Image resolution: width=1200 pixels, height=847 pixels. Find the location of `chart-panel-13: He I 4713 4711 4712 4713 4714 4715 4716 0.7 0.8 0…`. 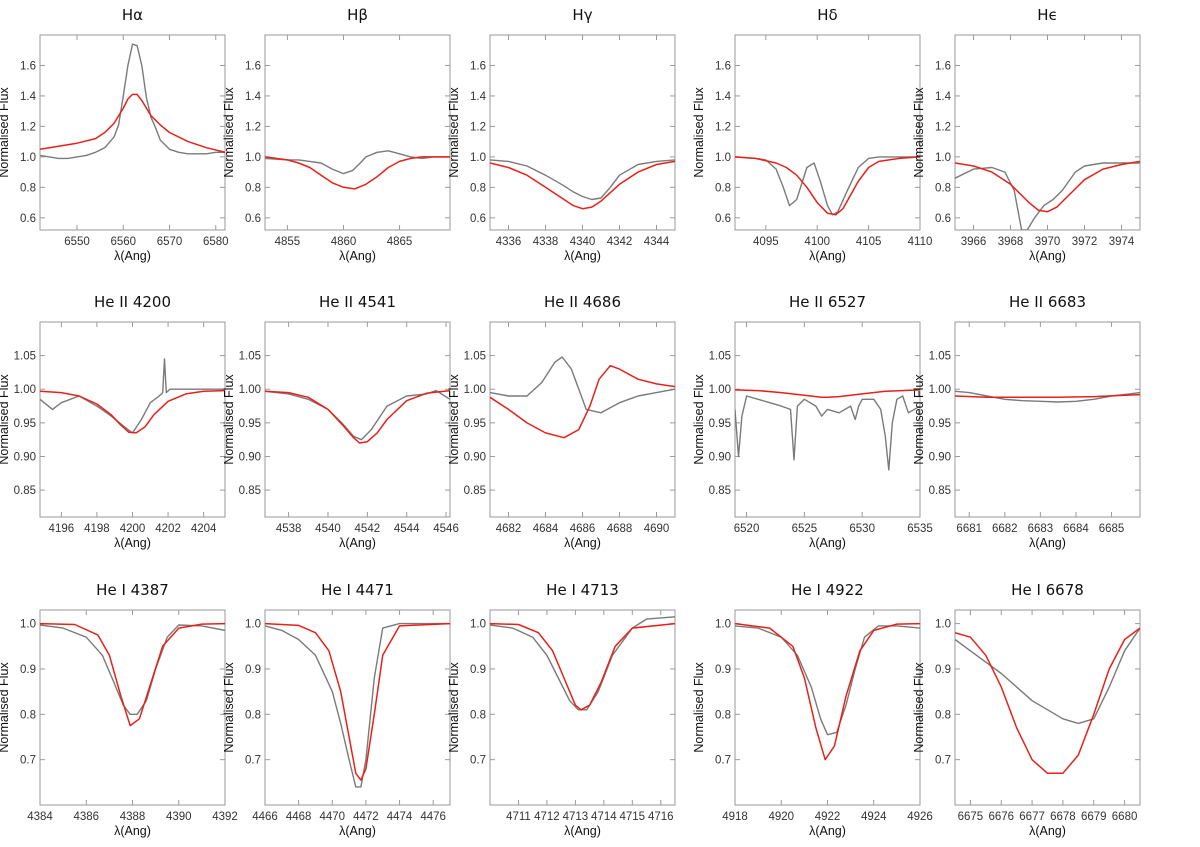

chart-panel-13: He I 4713 4711 4712 4713 4714 4715 4716 0.7 0.8 0… is located at coordinates (561, 709).